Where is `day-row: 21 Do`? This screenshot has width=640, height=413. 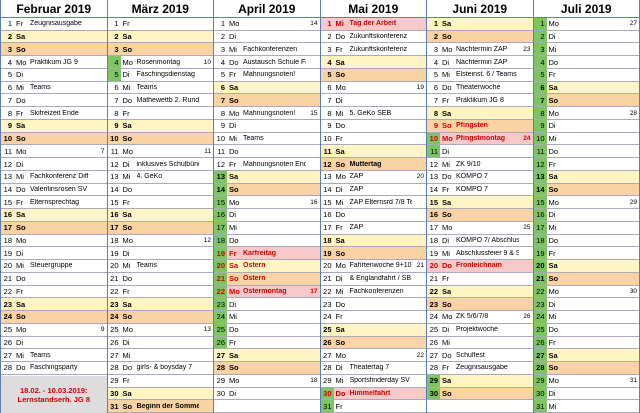
day-row: 21 Do is located at coordinates (160, 279).